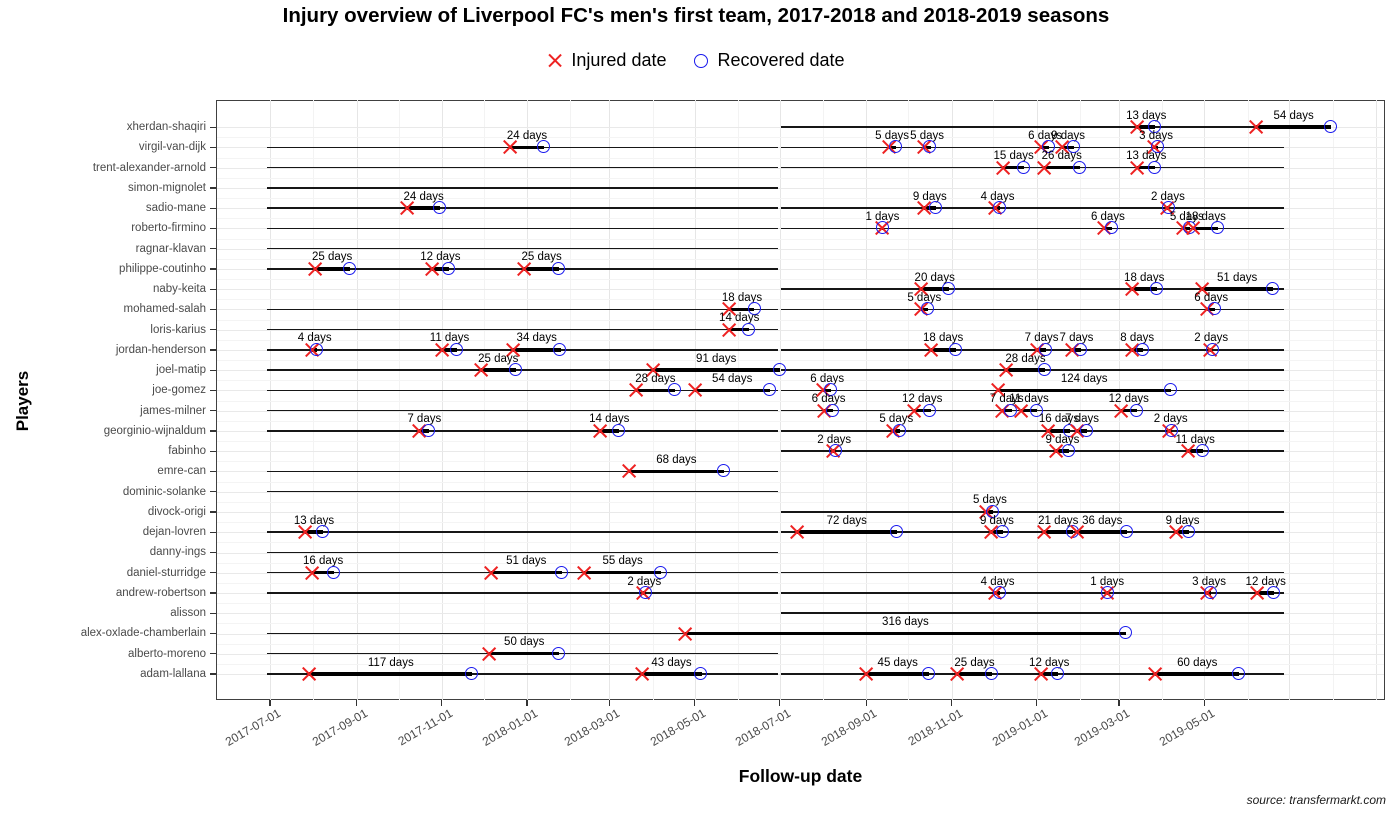  Describe the element at coordinates (167, 653) in the screenshot. I see `player-label: alberto-moreno` at that location.